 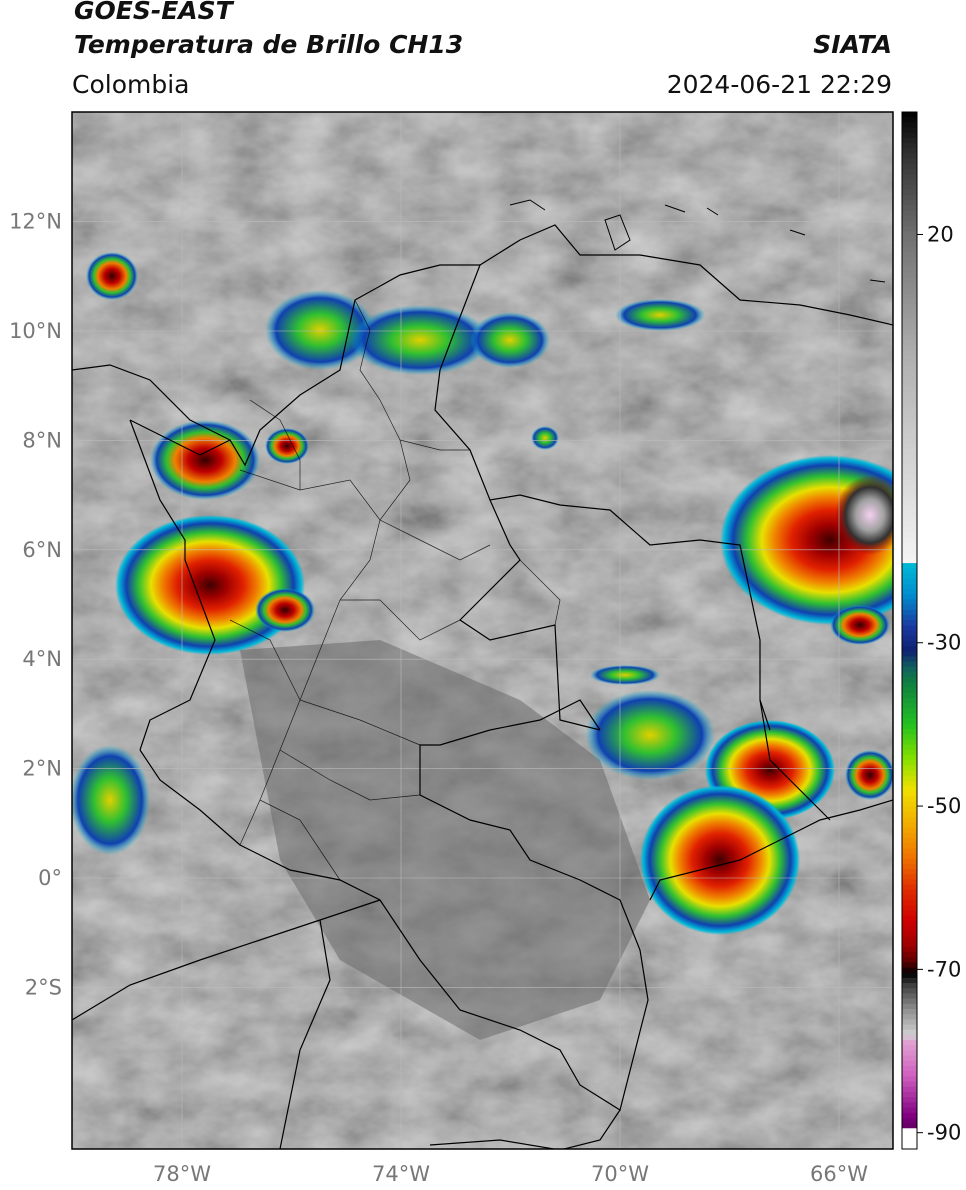 I want to click on land-shading, so click(x=445, y=840).